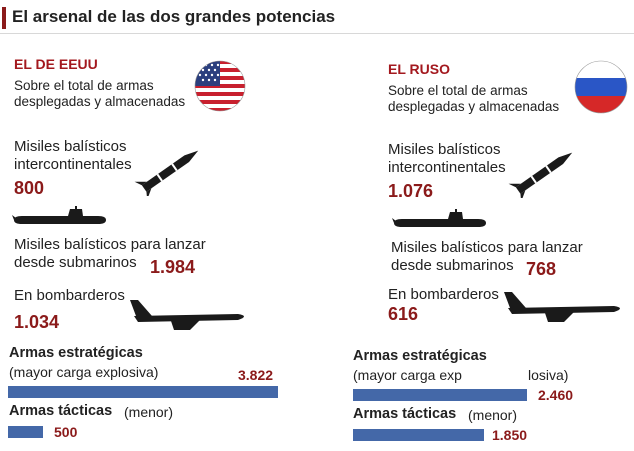  Describe the element at coordinates (601, 87) in the screenshot. I see `russia-flag-icon` at that location.